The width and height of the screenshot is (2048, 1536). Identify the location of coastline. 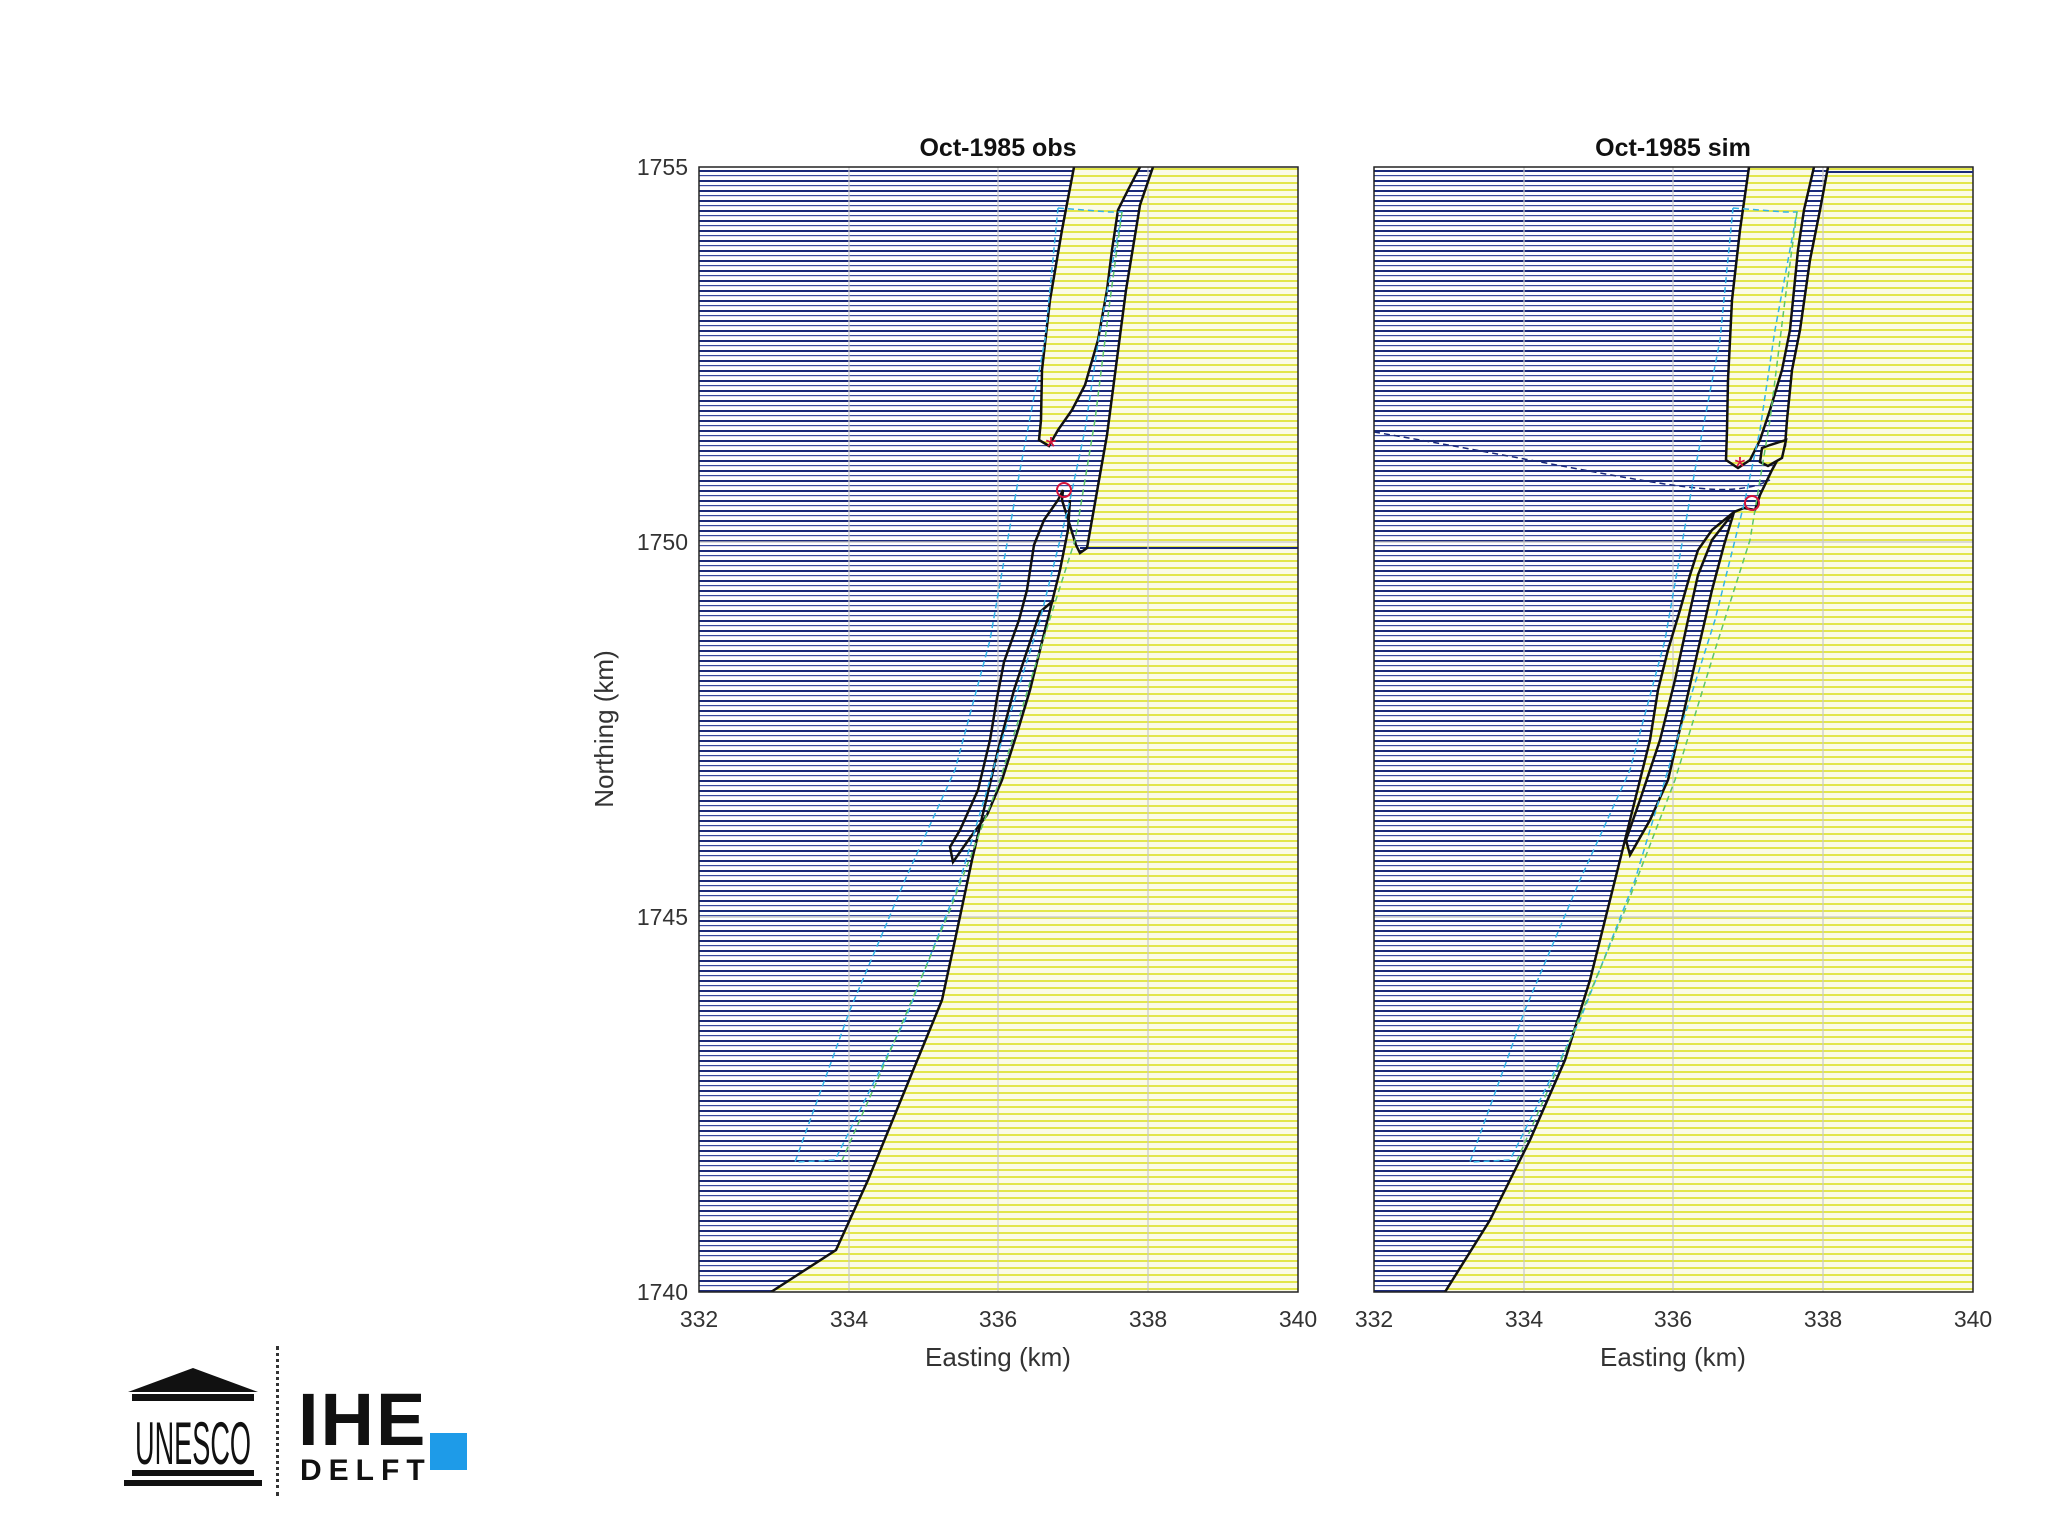
(962, 729).